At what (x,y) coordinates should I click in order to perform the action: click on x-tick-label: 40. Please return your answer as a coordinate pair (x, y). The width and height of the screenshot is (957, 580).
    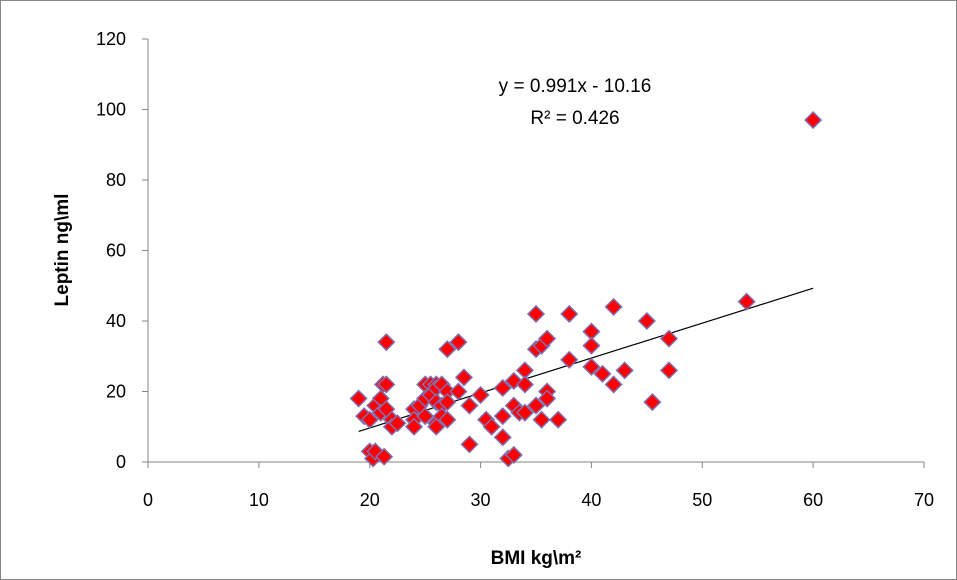
    Looking at the image, I should click on (591, 500).